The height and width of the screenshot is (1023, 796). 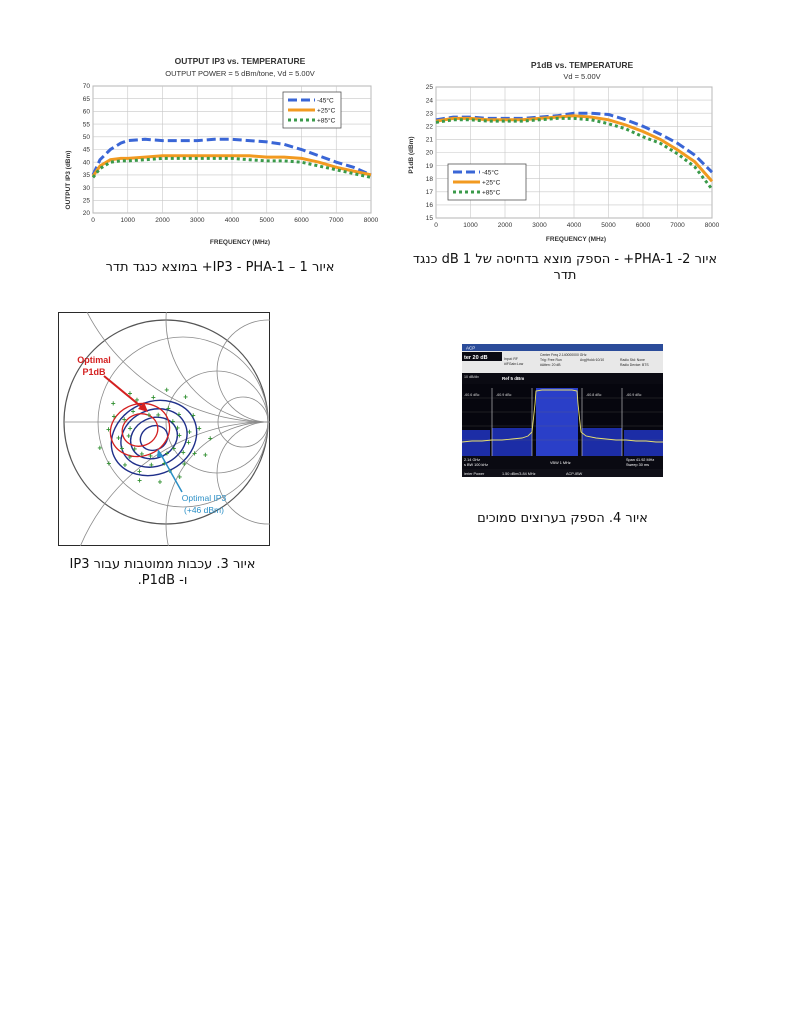 I want to click on atten-label: ter 20 dB, so click(x=476, y=358).